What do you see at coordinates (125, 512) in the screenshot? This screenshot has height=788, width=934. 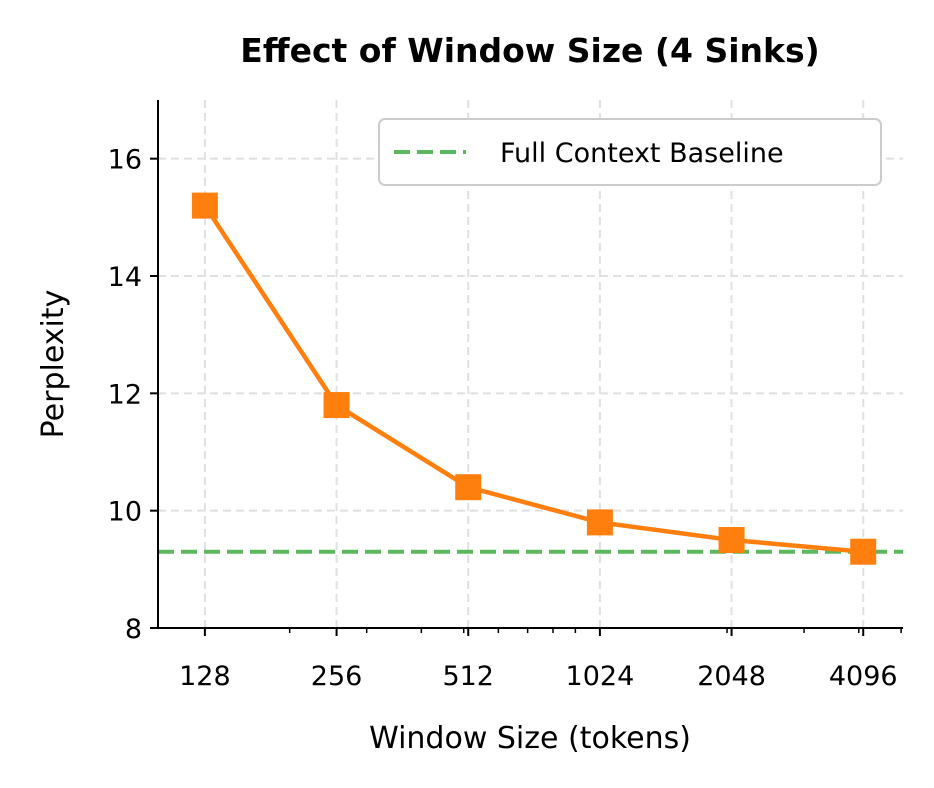 I see `y-tick-label: 10` at bounding box center [125, 512].